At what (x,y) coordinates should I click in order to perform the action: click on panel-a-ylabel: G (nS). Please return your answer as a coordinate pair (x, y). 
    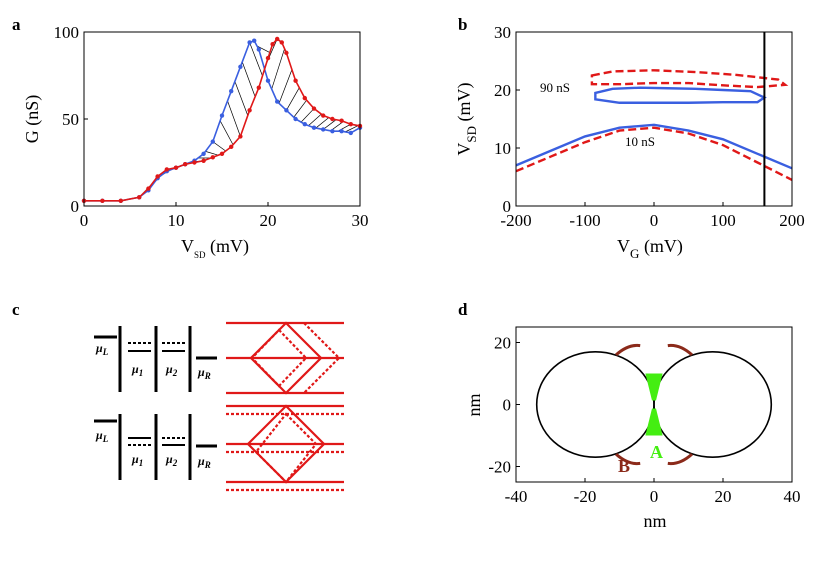
    Looking at the image, I should click on (32, 119).